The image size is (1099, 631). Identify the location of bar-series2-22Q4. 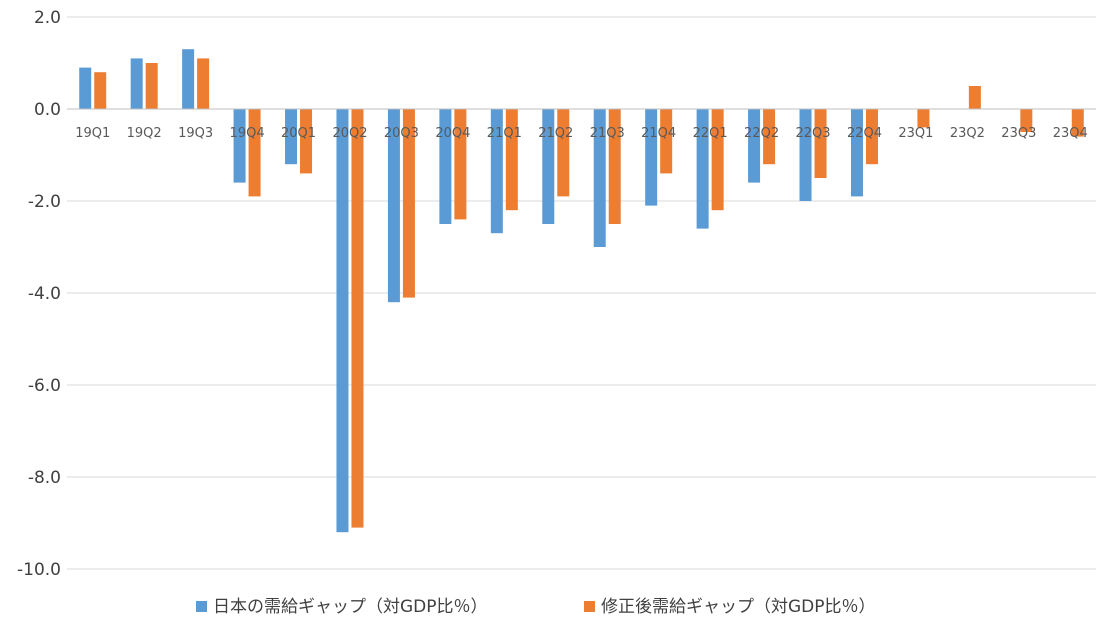
(871, 137).